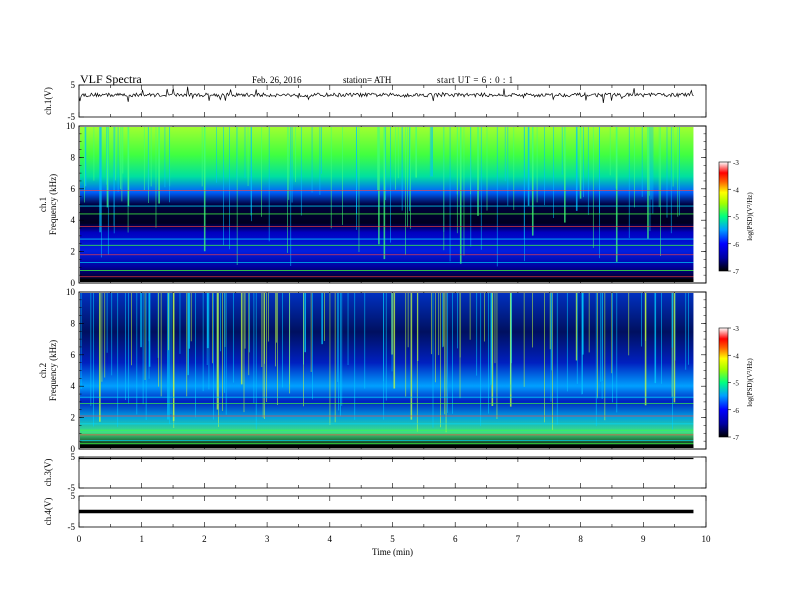 This screenshot has width=792, height=612. I want to click on x-tick-label: 9, so click(643, 539).